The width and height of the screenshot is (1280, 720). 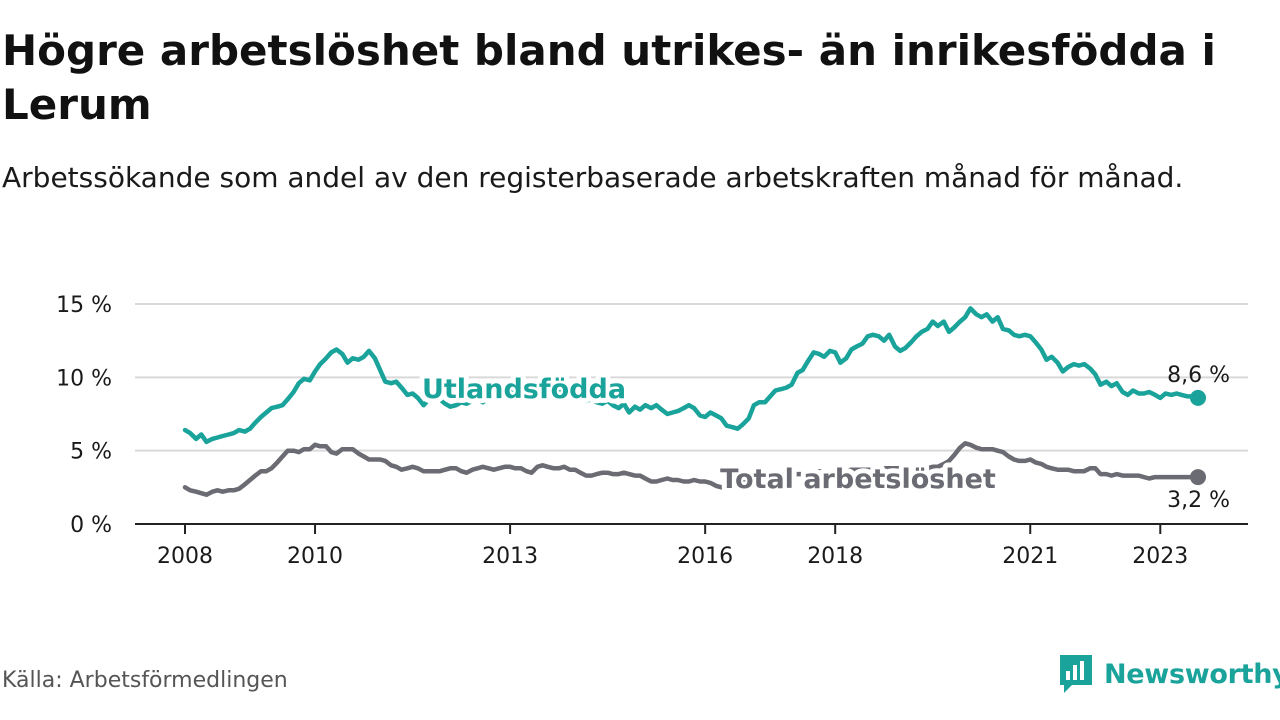 I want to click on end-point-utlandsfodda, so click(x=1198, y=397).